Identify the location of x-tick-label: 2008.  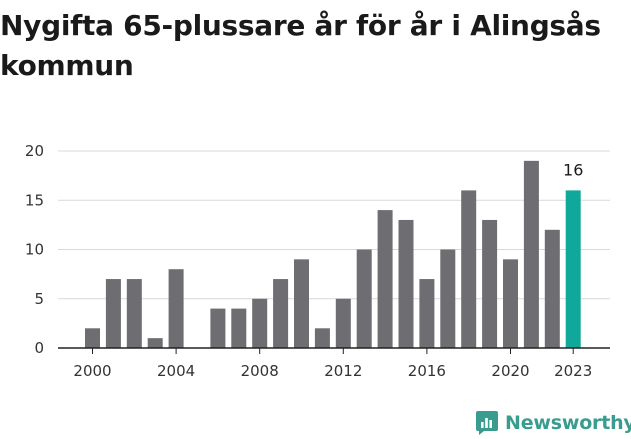
(260, 371).